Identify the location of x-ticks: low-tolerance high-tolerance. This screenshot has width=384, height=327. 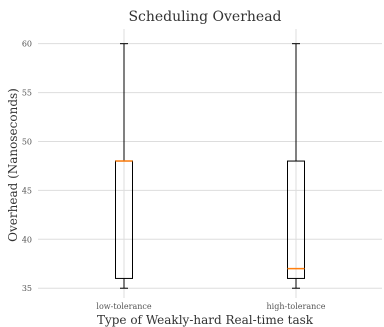
(210, 306).